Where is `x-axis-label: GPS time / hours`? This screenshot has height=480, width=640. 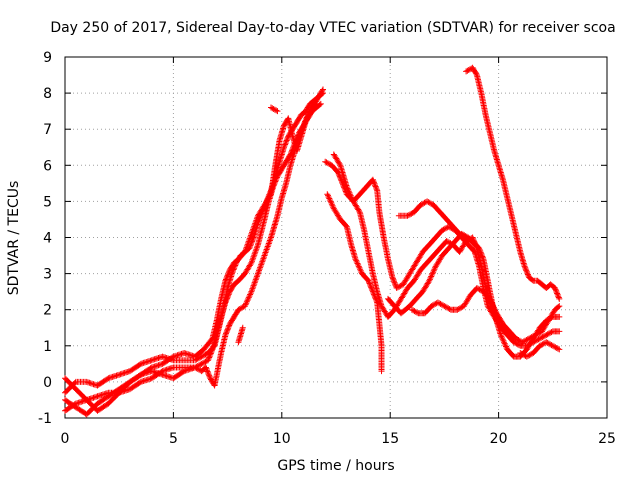
x-axis-label: GPS time / hours is located at coordinates (335, 466).